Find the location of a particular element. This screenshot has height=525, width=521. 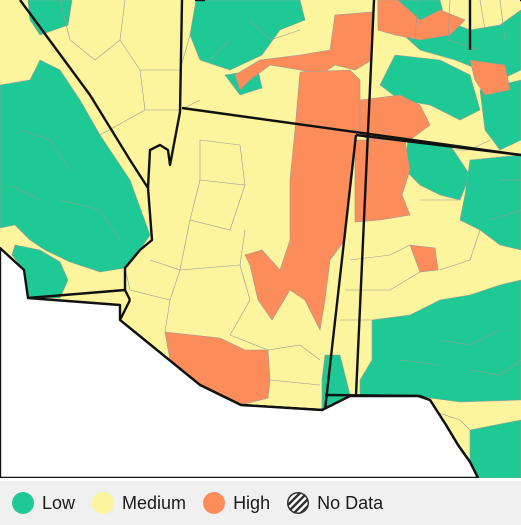

legend-item-no-data: No Data is located at coordinates (335, 503).